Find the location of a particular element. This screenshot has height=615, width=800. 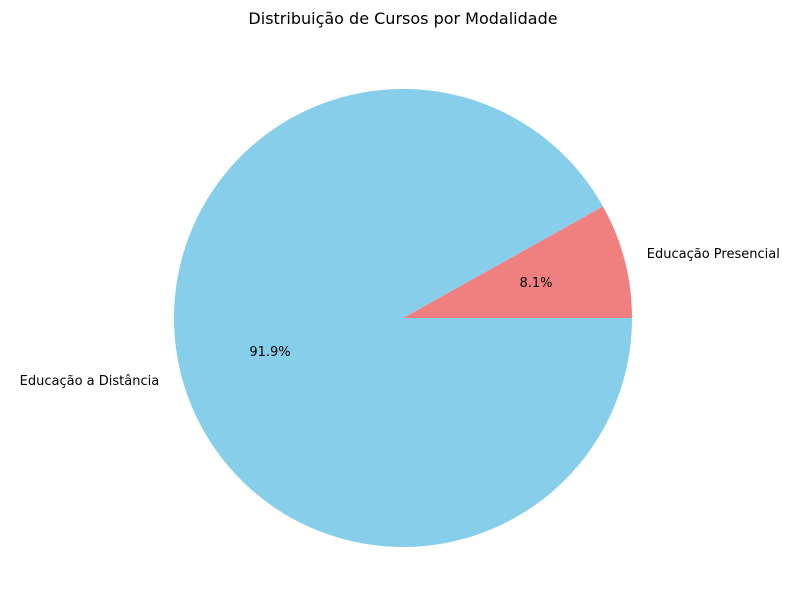

chart-title: Distribuição de Cursos por Modalidade is located at coordinates (402, 18).